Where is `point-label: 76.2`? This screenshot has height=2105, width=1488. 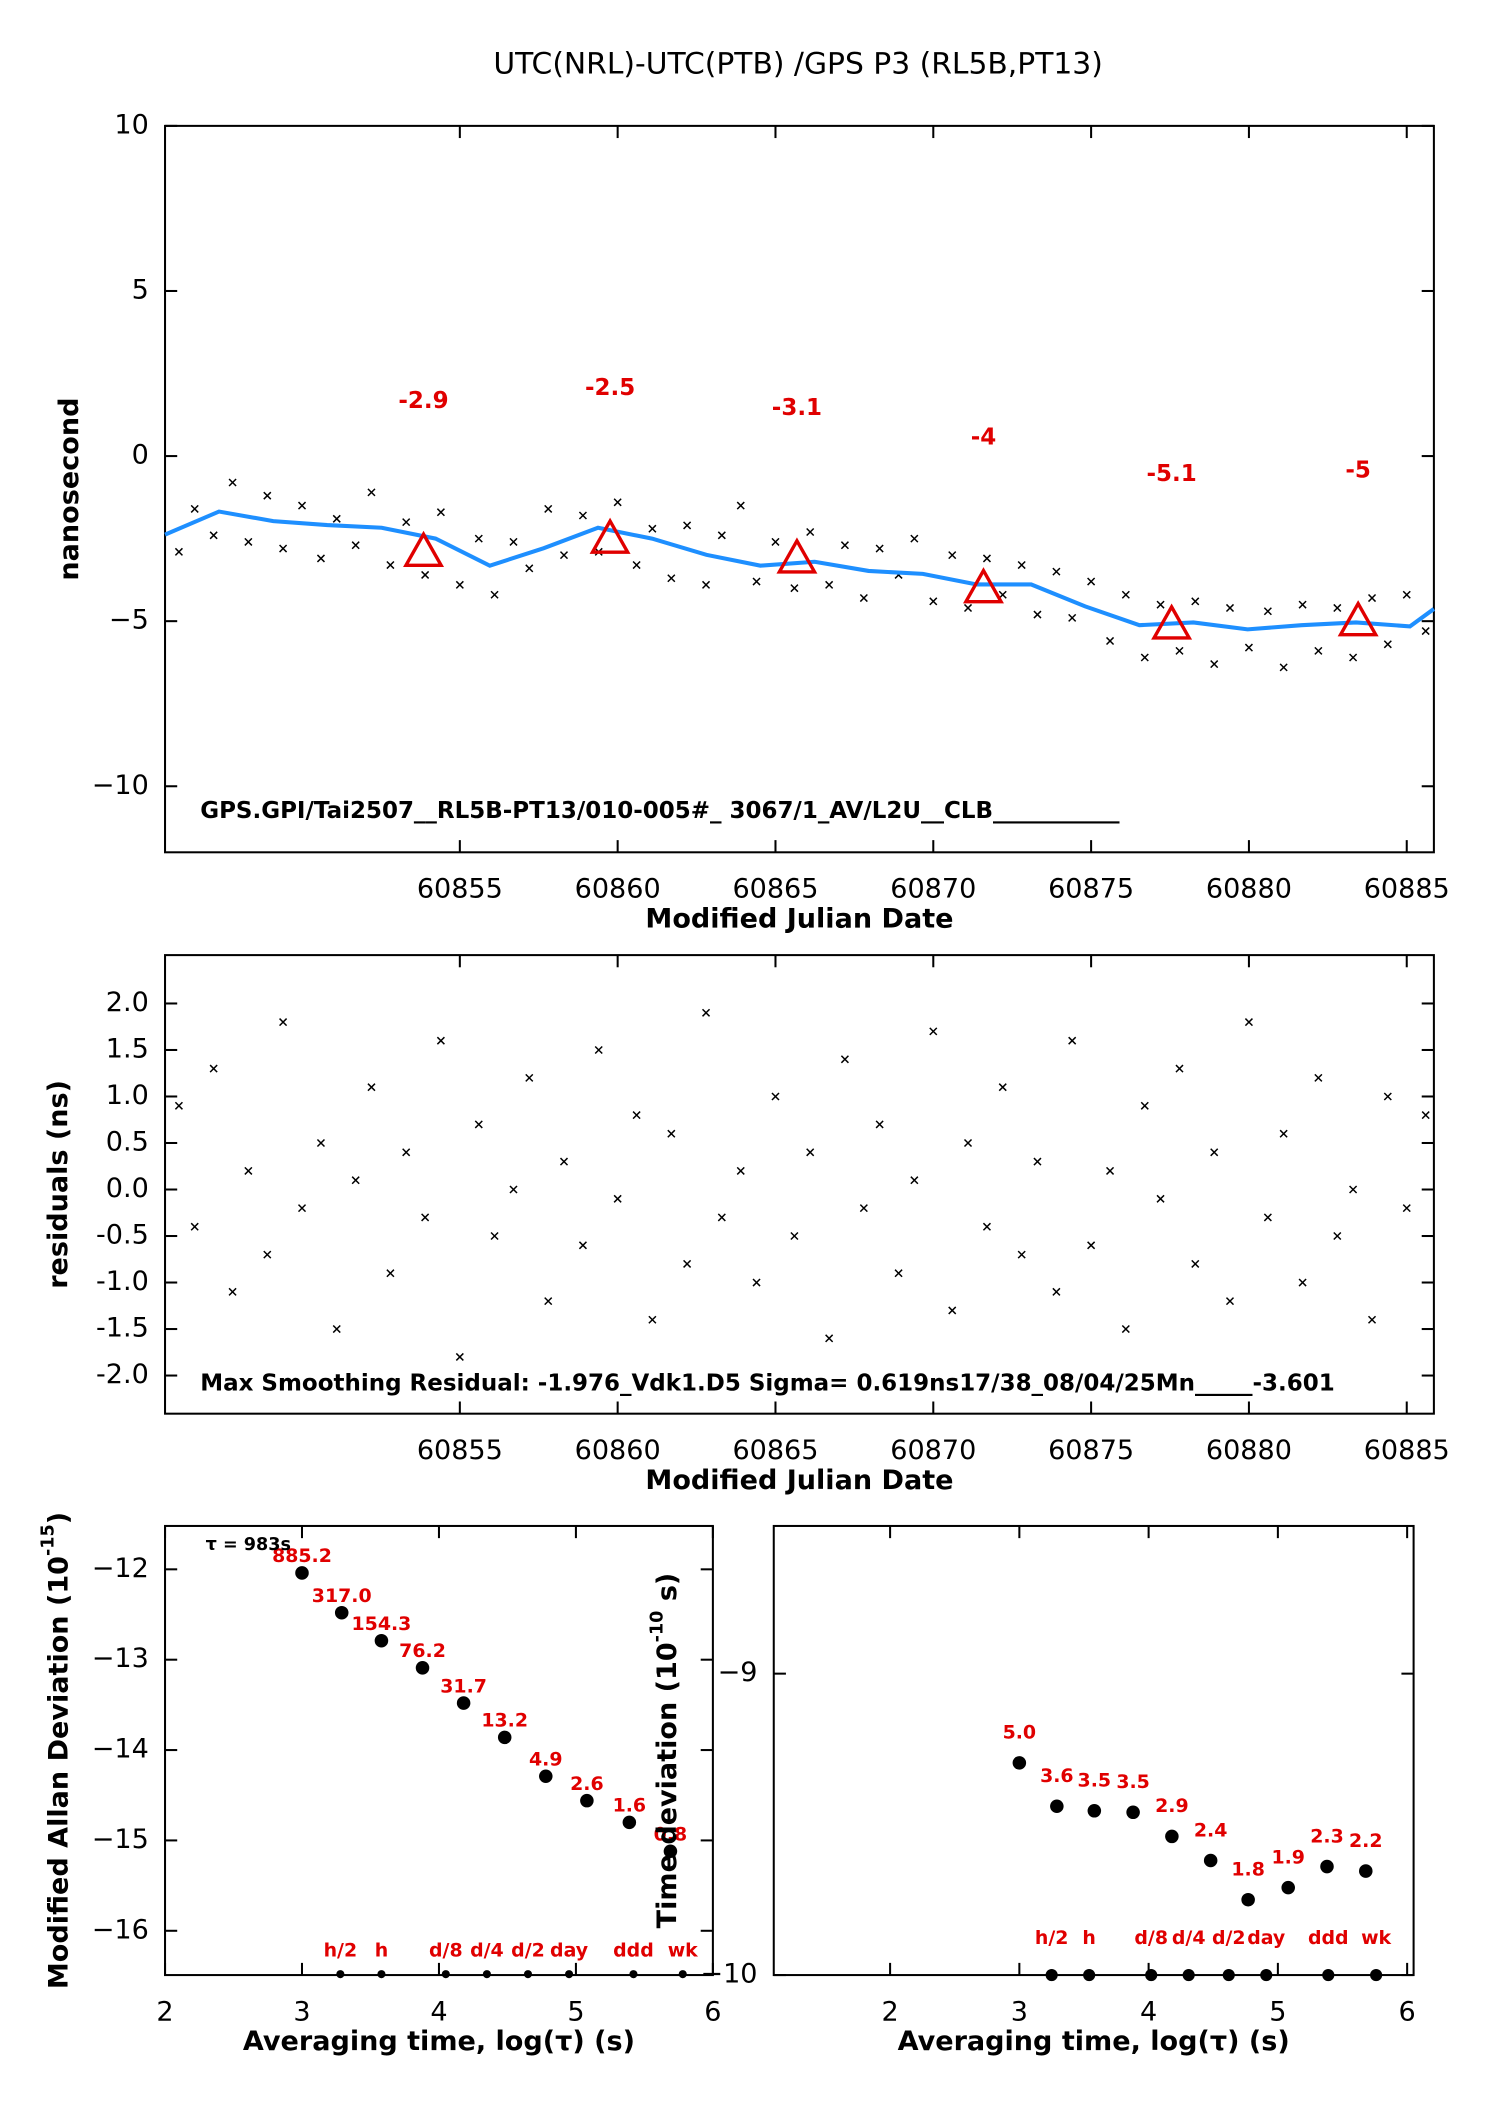
point-label: 76.2 is located at coordinates (422, 1651).